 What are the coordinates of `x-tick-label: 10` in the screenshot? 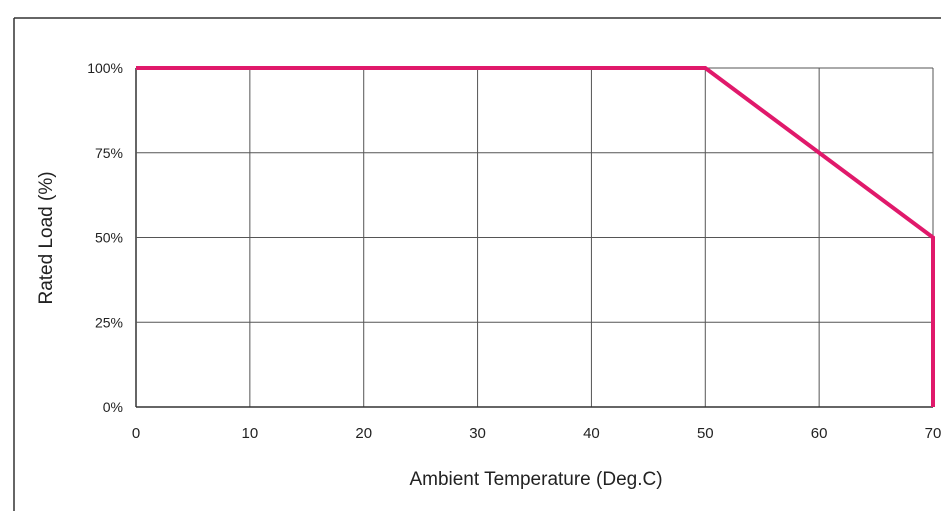 It's located at (250, 433).